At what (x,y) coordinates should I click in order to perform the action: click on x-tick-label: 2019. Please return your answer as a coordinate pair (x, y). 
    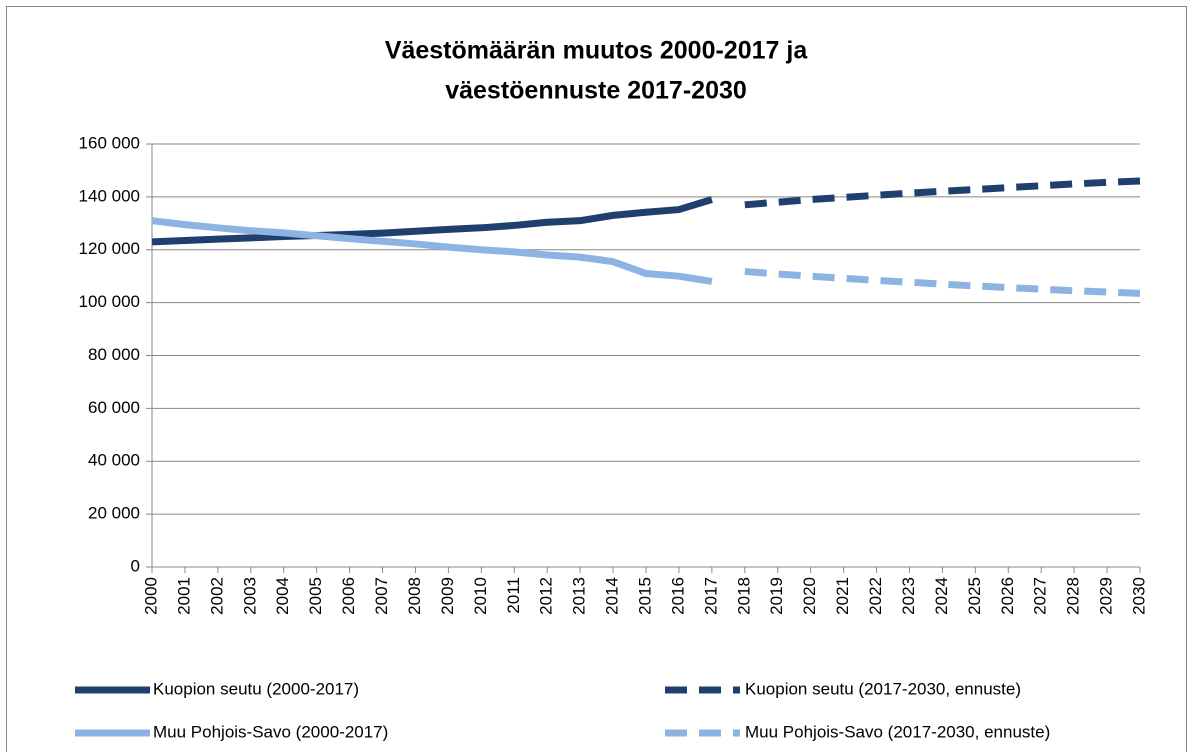
    Looking at the image, I should click on (776, 596).